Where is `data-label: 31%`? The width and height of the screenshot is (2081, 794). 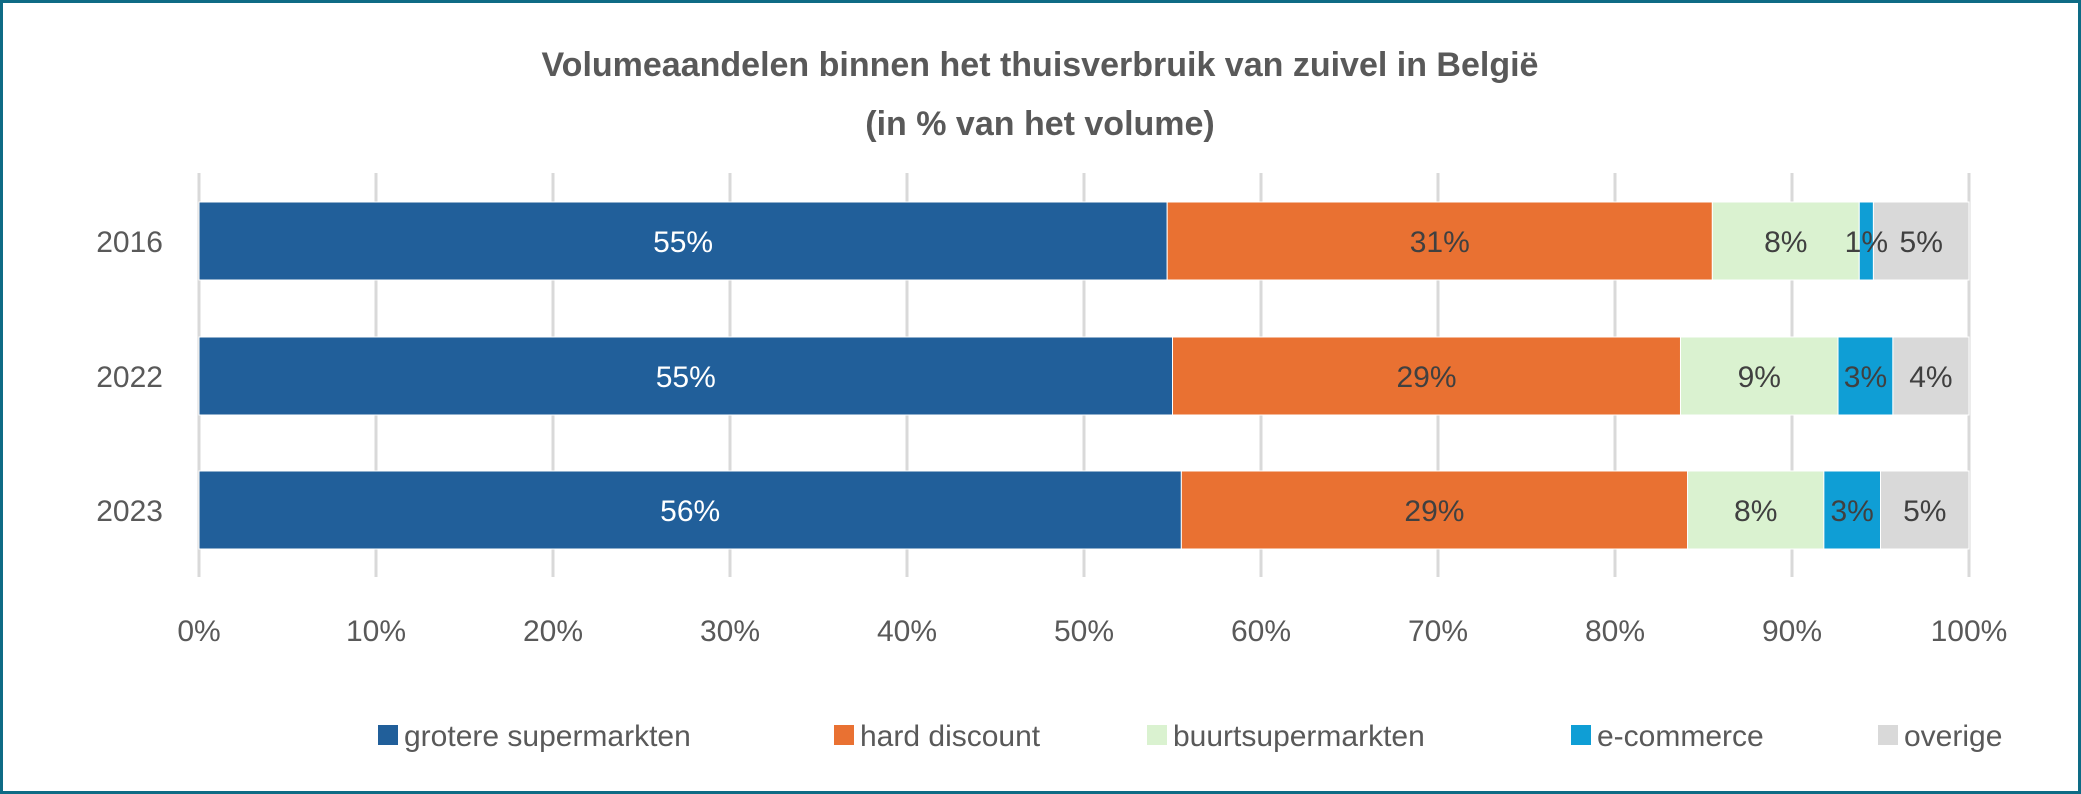 data-label: 31% is located at coordinates (1440, 242).